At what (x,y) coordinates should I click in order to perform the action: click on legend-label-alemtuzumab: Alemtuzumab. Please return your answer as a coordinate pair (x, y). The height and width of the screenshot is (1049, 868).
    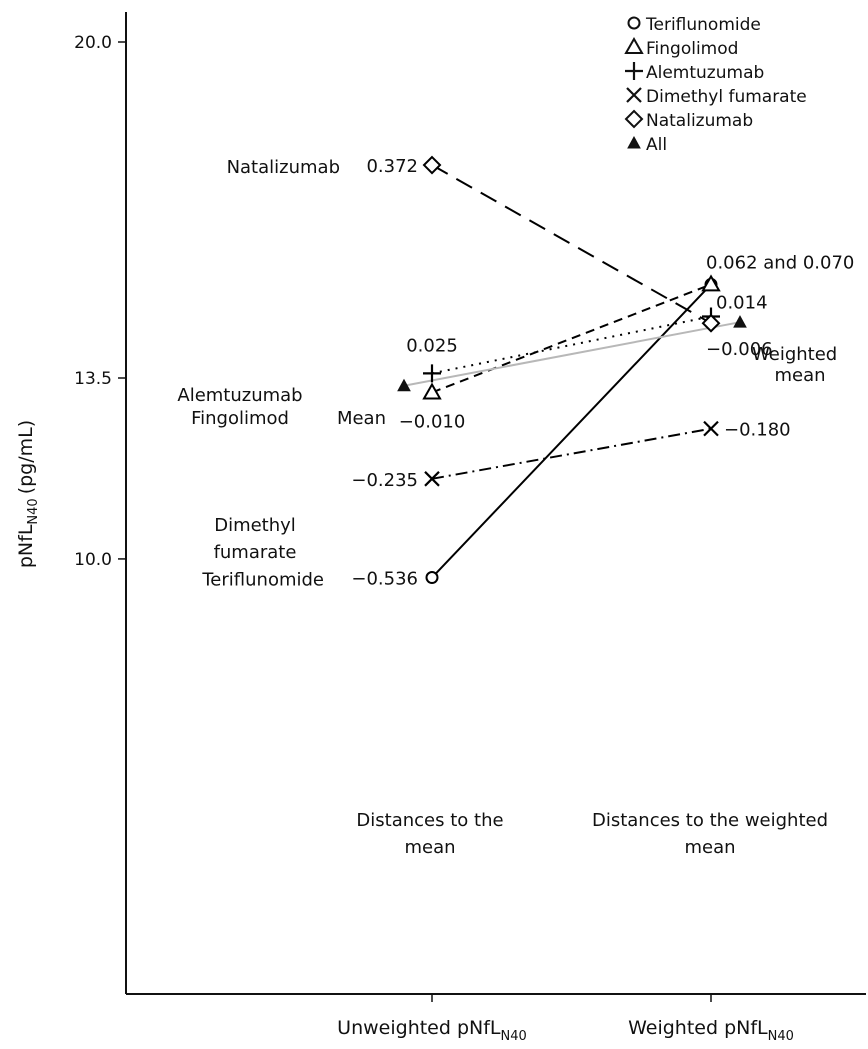
    Looking at the image, I should click on (705, 73).